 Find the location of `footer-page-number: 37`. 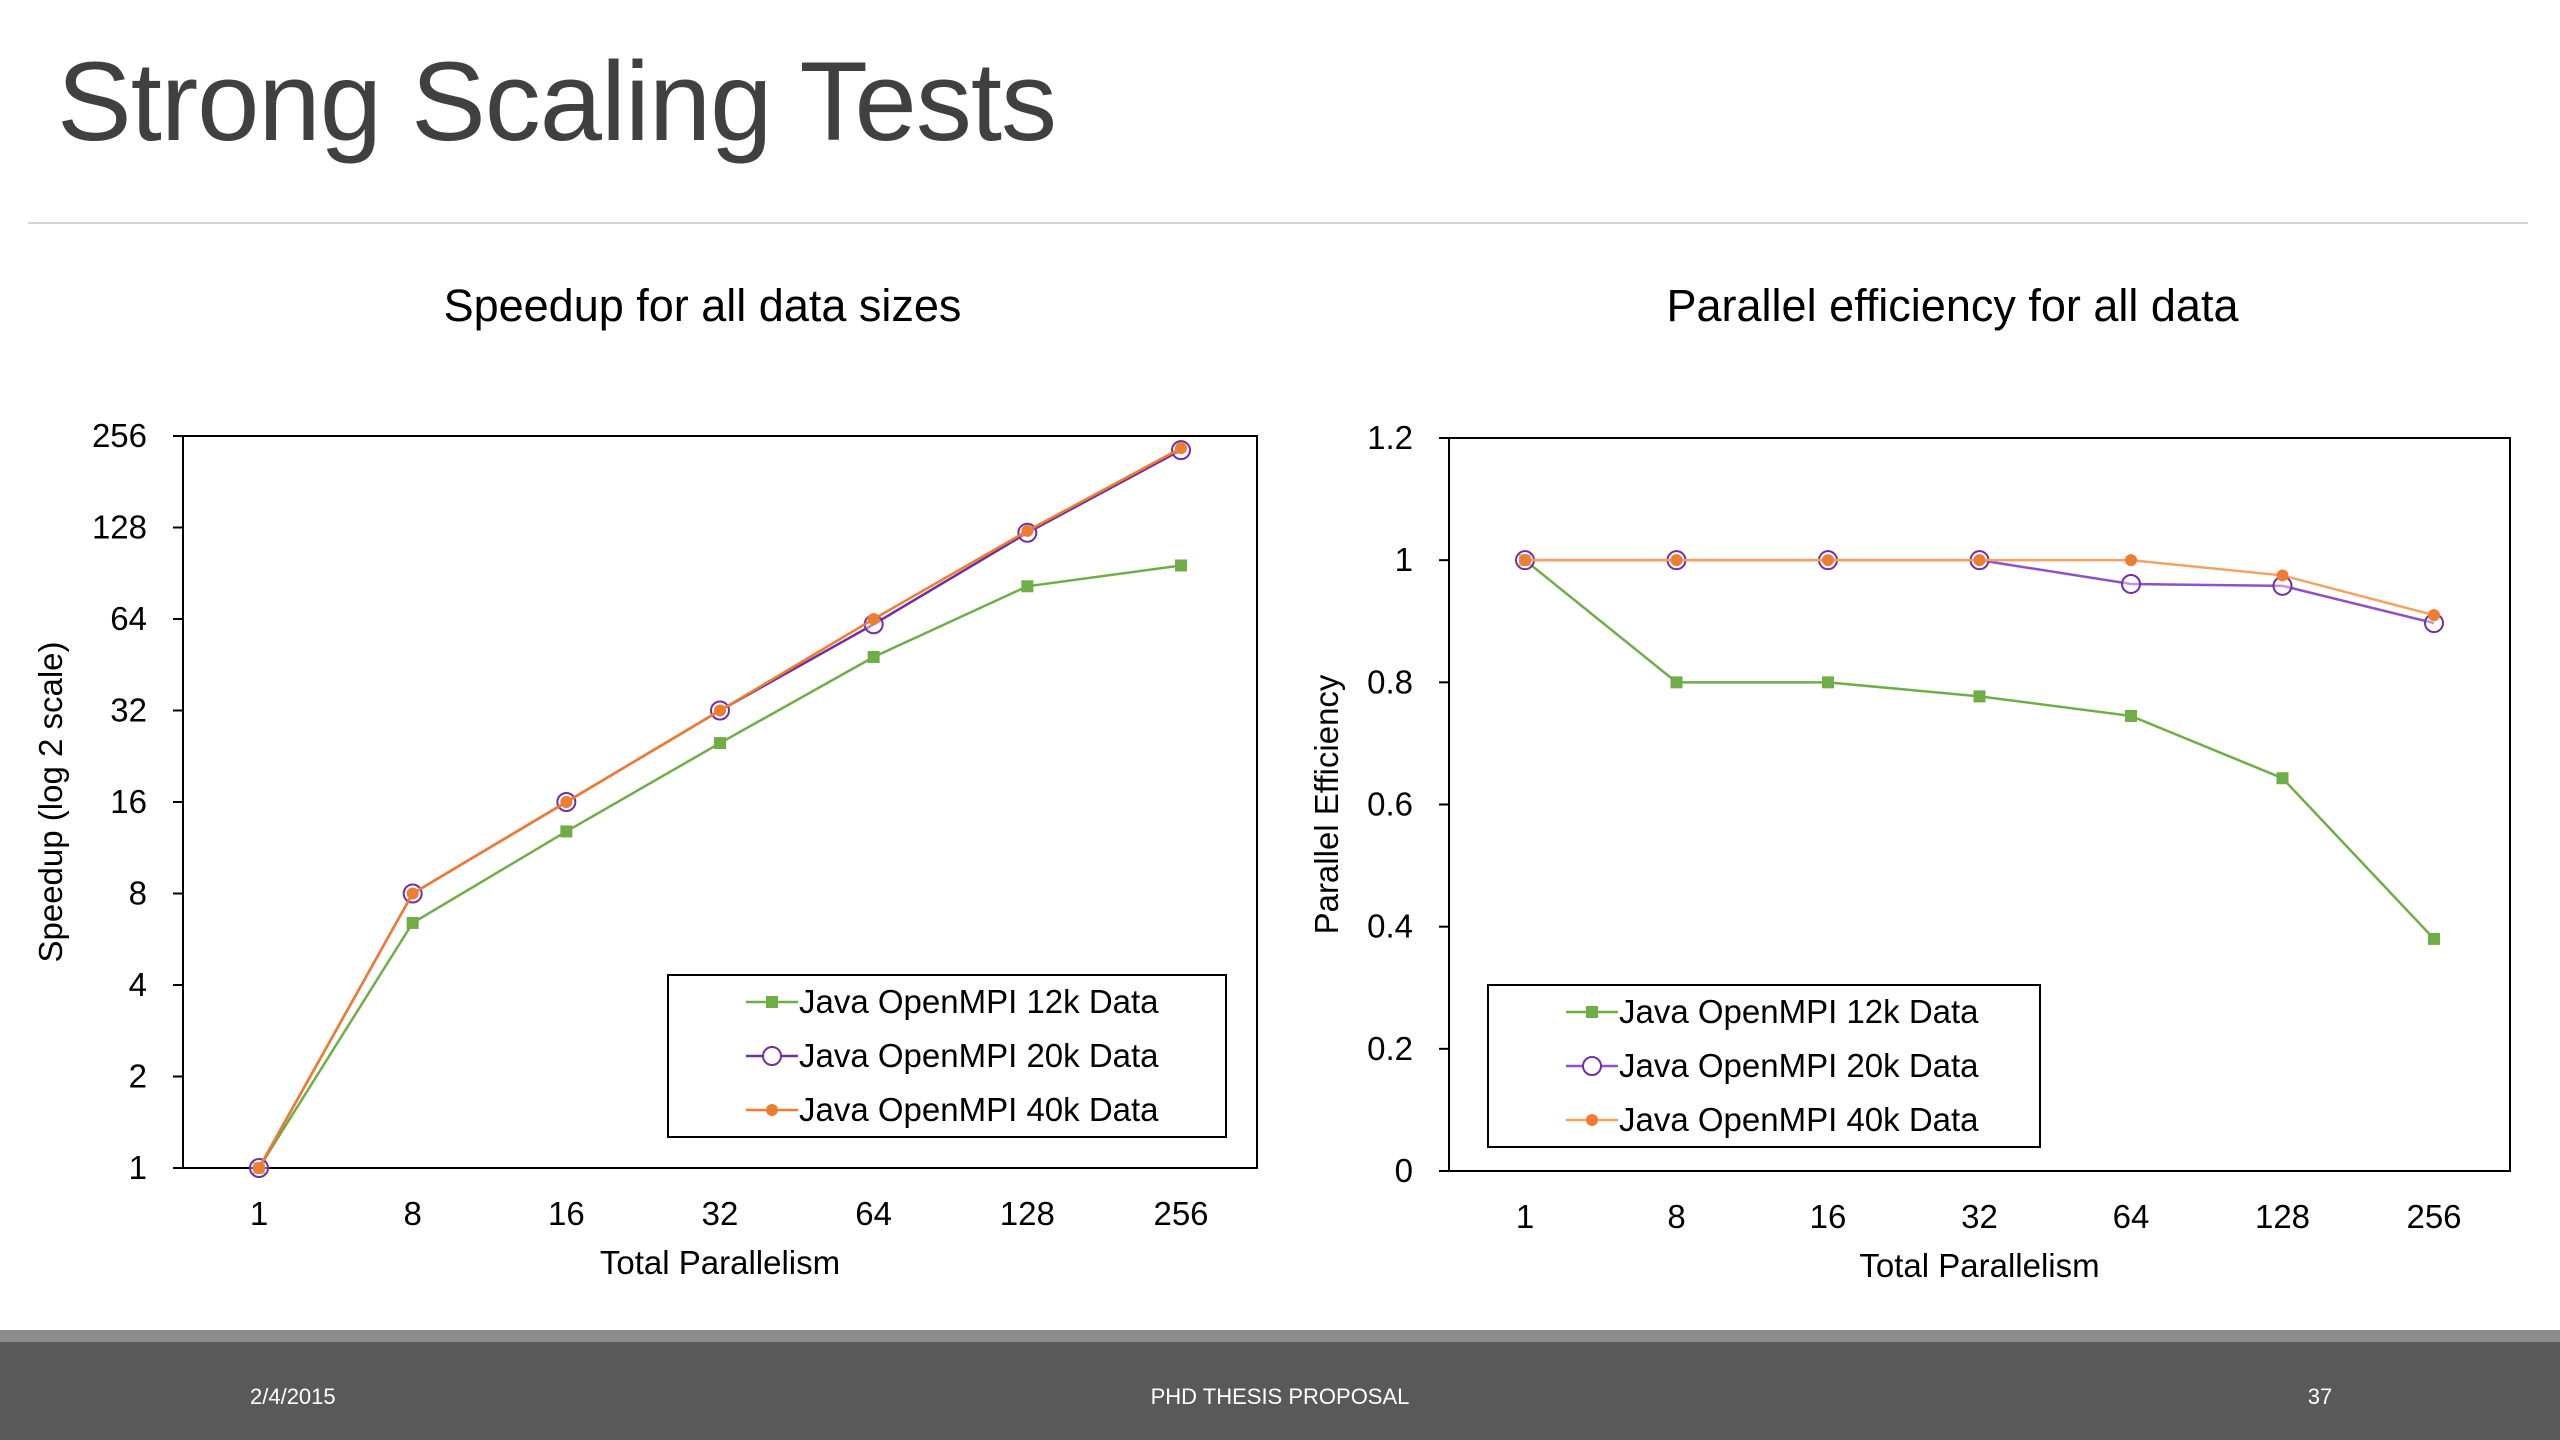

footer-page-number: 37 is located at coordinates (2320, 1396).